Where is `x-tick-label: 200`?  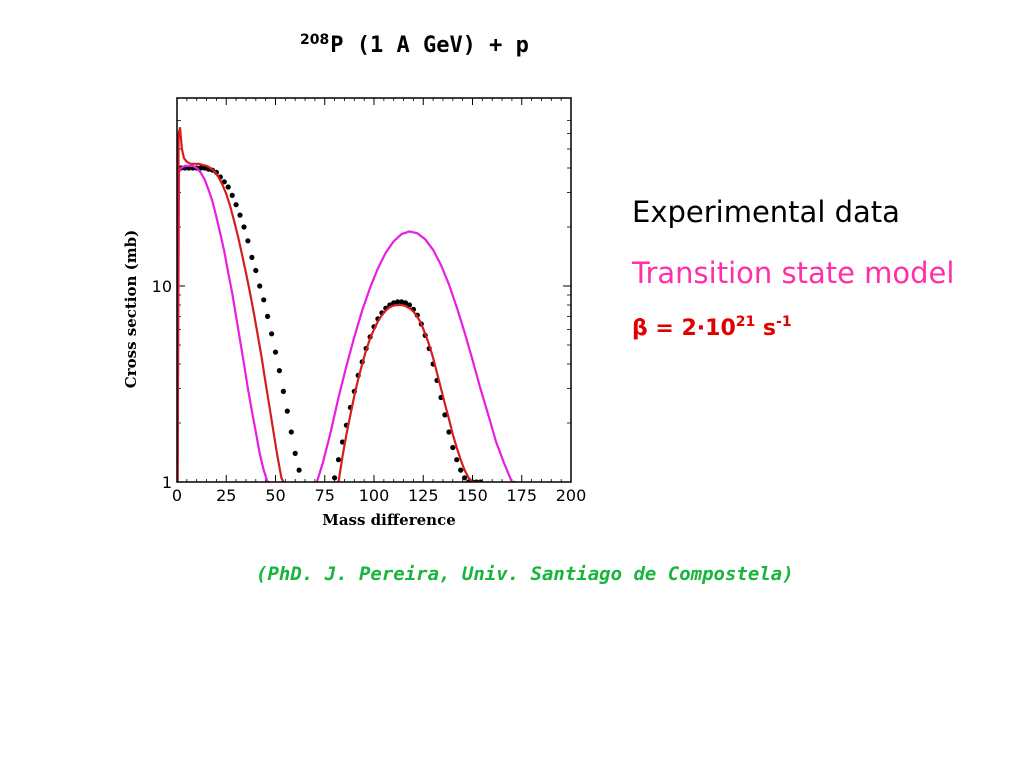
x-tick-label: 200 is located at coordinates (571, 495).